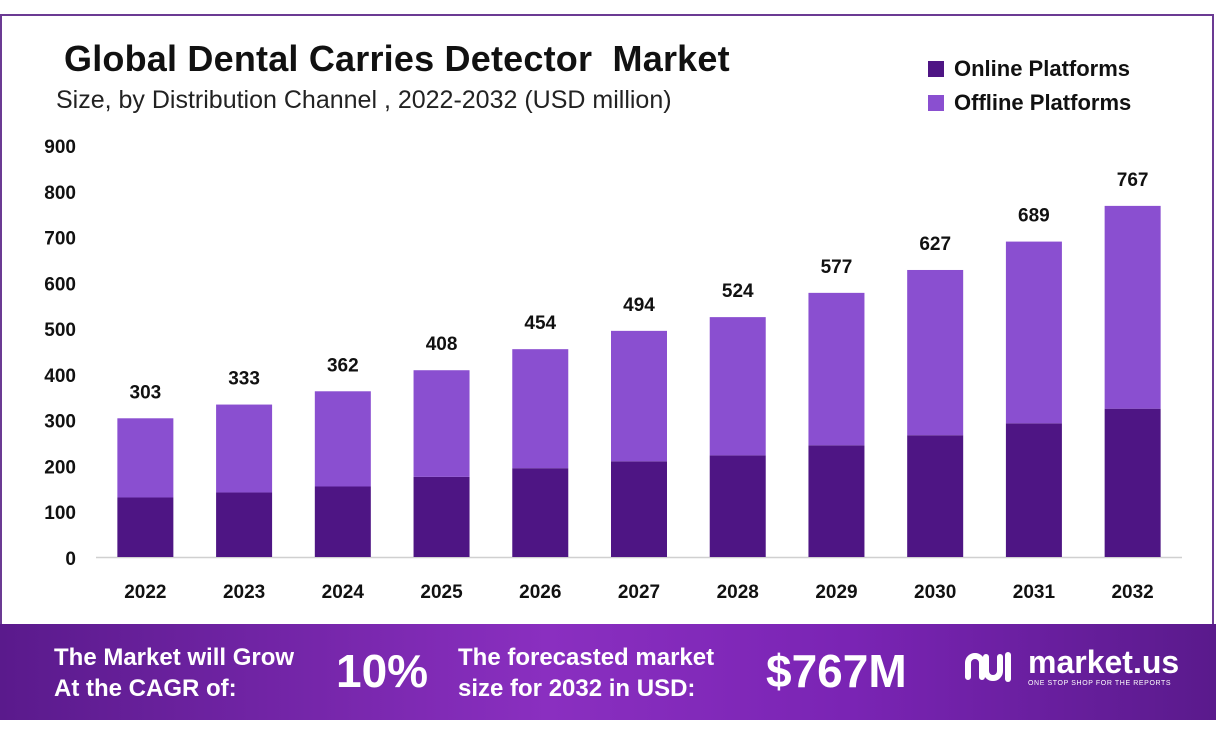 This screenshot has height=732, width=1216. I want to click on market-us-logo: market.us ONE STOP SHOP FOR THE REPORTS, so click(1070, 666).